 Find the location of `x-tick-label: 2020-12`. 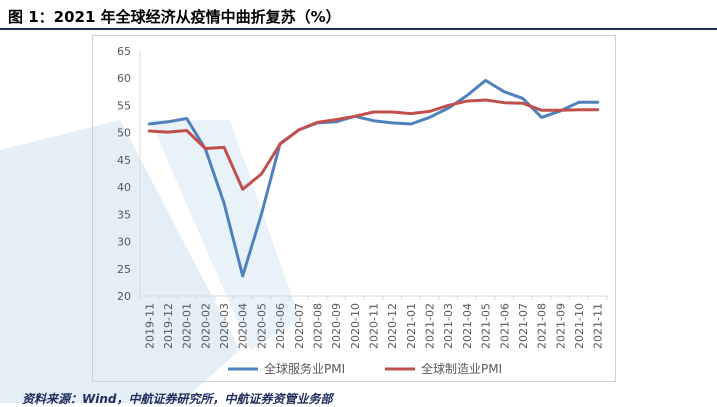

x-tick-label: 2020-12 is located at coordinates (392, 326).